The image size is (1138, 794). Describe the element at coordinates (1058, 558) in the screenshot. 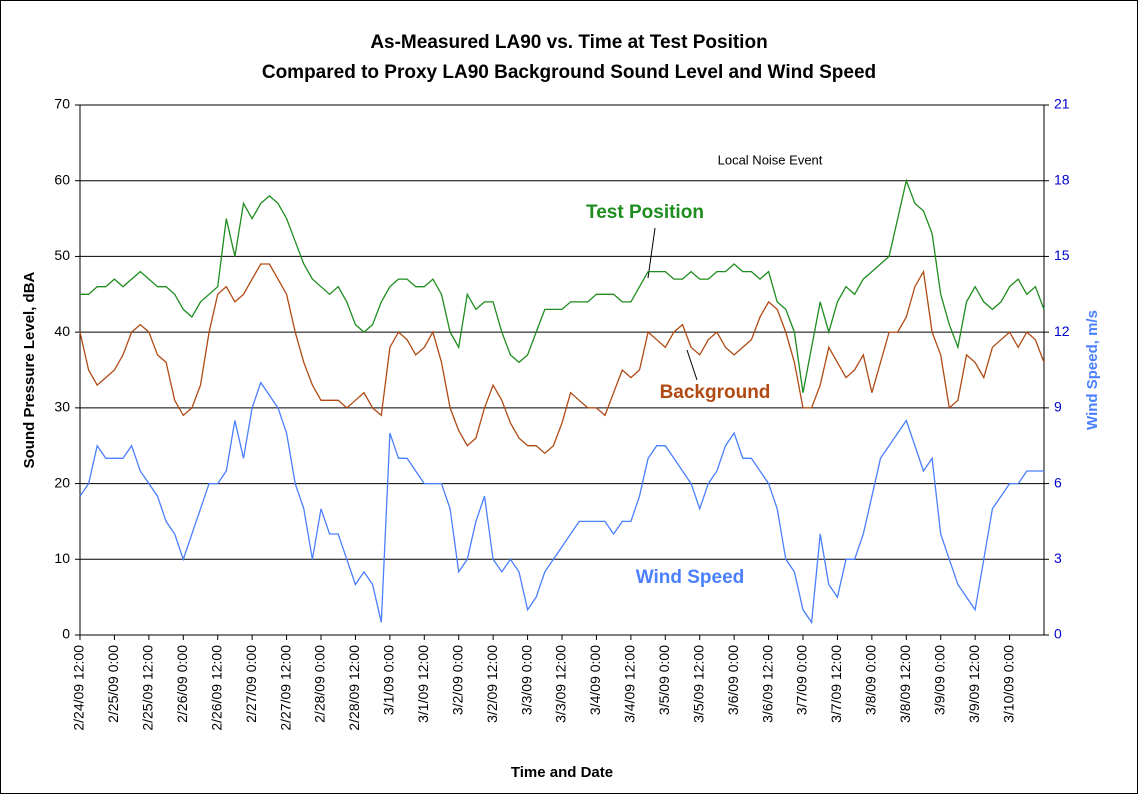

I see `y2-tick-label: 3` at that location.